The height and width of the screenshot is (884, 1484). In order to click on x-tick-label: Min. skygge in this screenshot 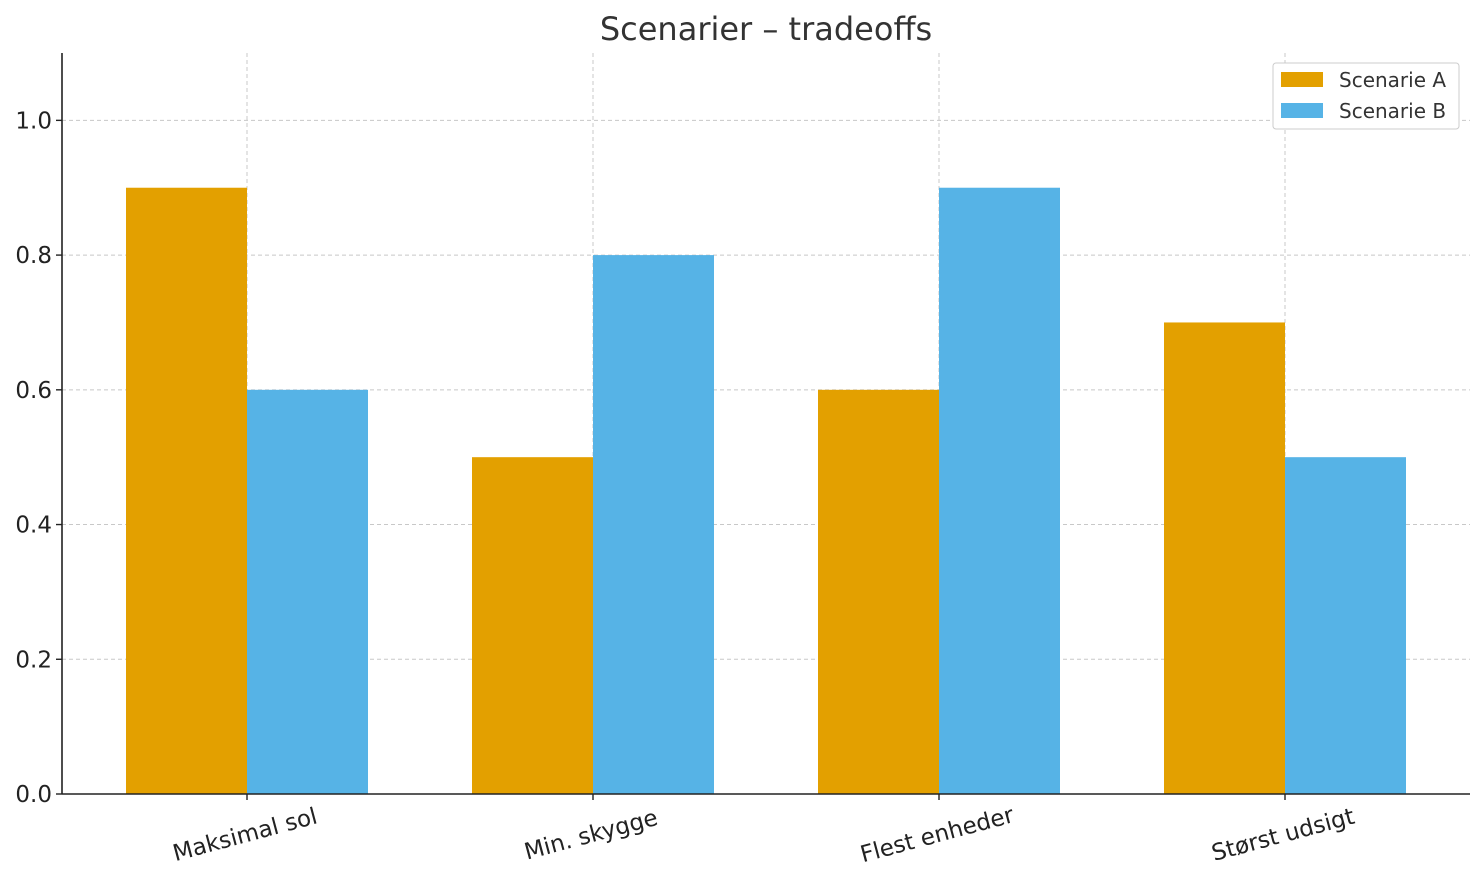, I will do `click(591, 835)`.